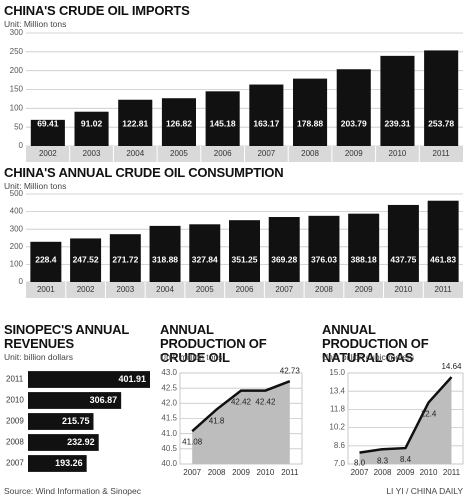 Image resolution: width=469 pixels, height=500 pixels. I want to click on y-tick-label: 100, so click(17, 107).